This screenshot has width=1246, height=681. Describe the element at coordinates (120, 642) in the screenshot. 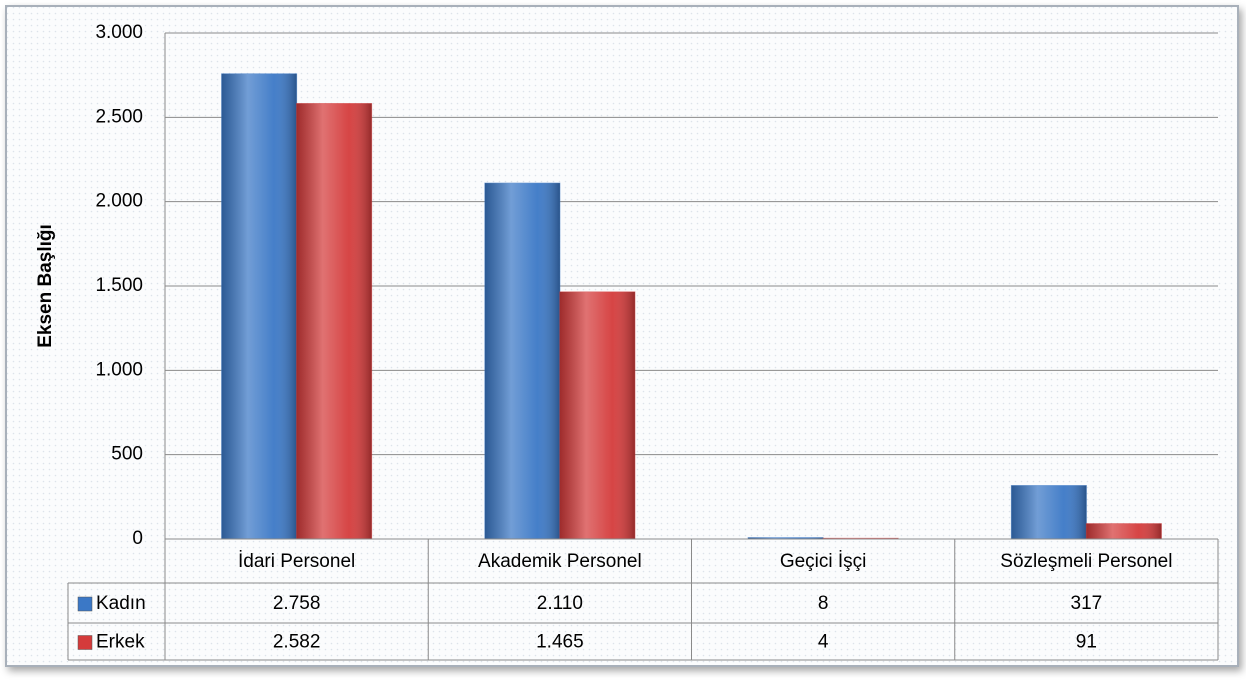

I see `legend-label: Erkek` at that location.